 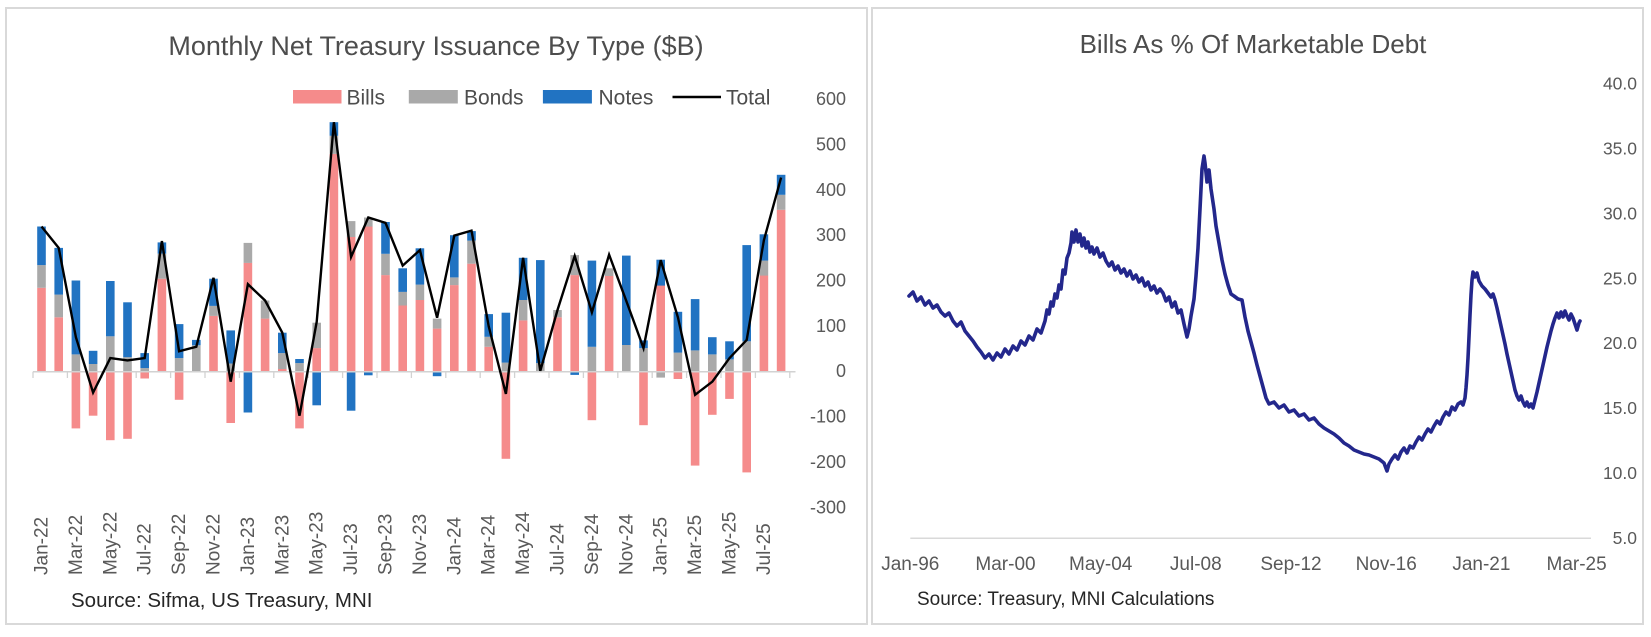 What do you see at coordinates (558, 549) in the screenshot?
I see `svg-text: Jul-24` at bounding box center [558, 549].